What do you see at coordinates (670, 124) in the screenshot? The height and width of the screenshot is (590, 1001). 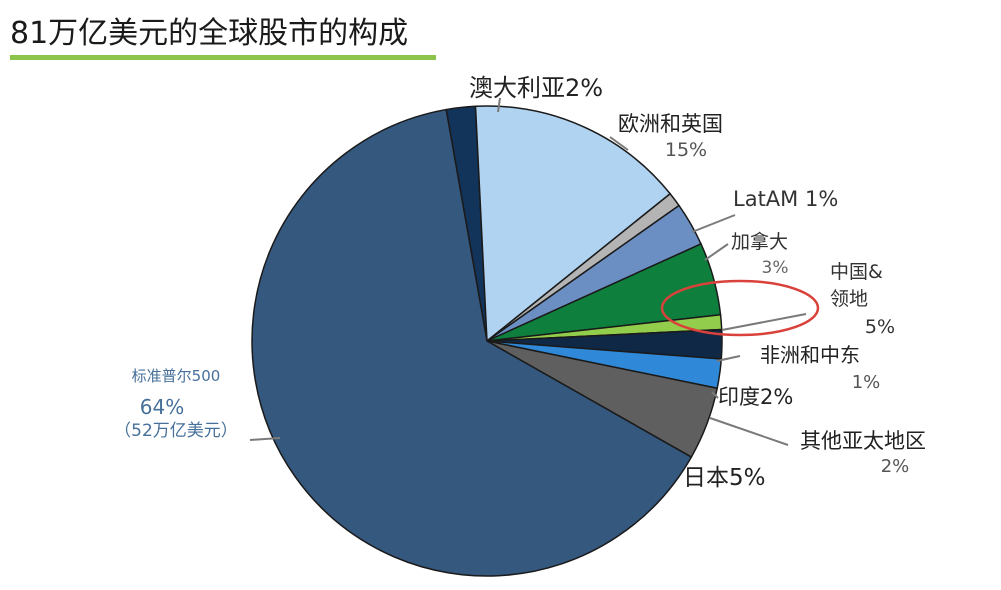 I see `slice-label-1-line-0: 欧洲和英国` at bounding box center [670, 124].